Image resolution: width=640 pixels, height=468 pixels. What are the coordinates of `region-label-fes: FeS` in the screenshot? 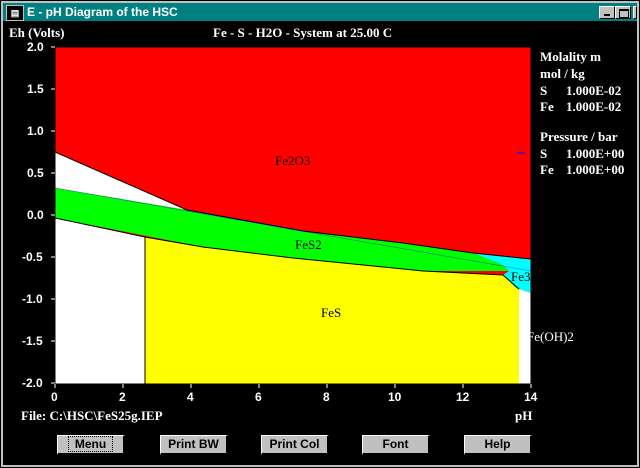 It's located at (331, 312).